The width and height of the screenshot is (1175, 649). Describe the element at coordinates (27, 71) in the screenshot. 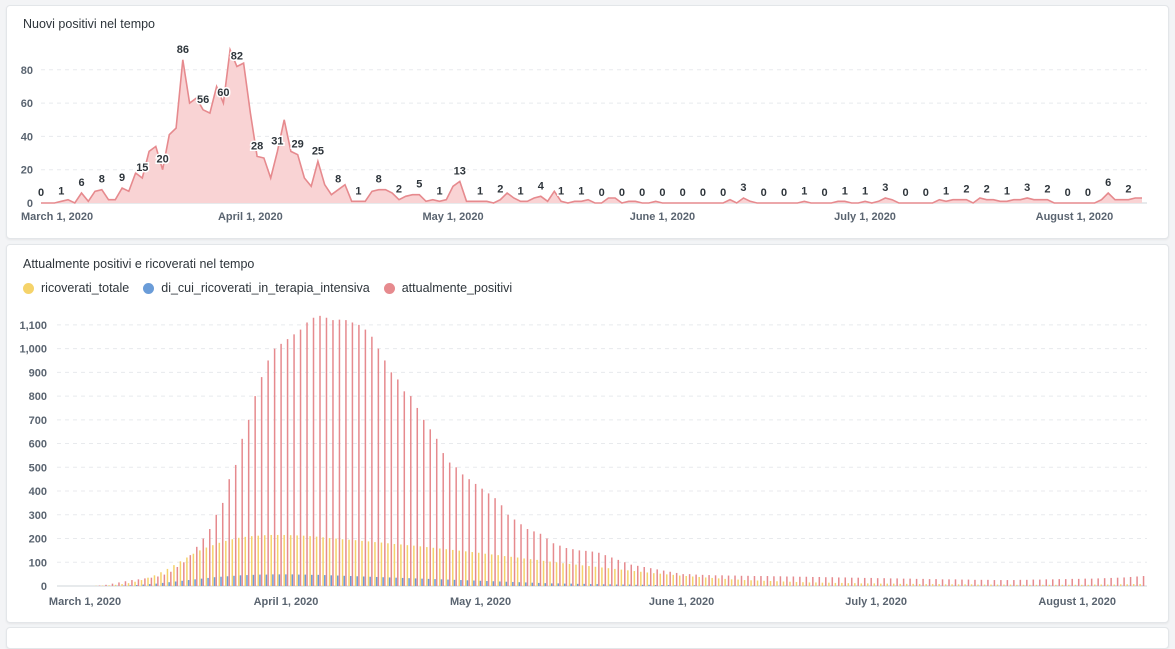

I see `y-tick-label: 80` at that location.